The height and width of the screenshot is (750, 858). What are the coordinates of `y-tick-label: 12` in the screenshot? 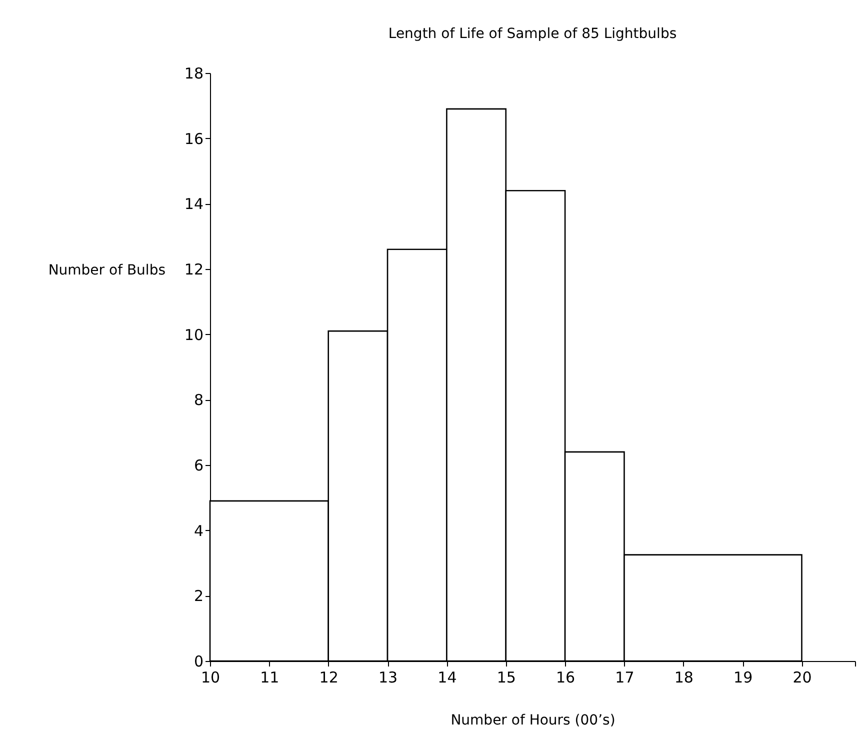 It's located at (194, 269).